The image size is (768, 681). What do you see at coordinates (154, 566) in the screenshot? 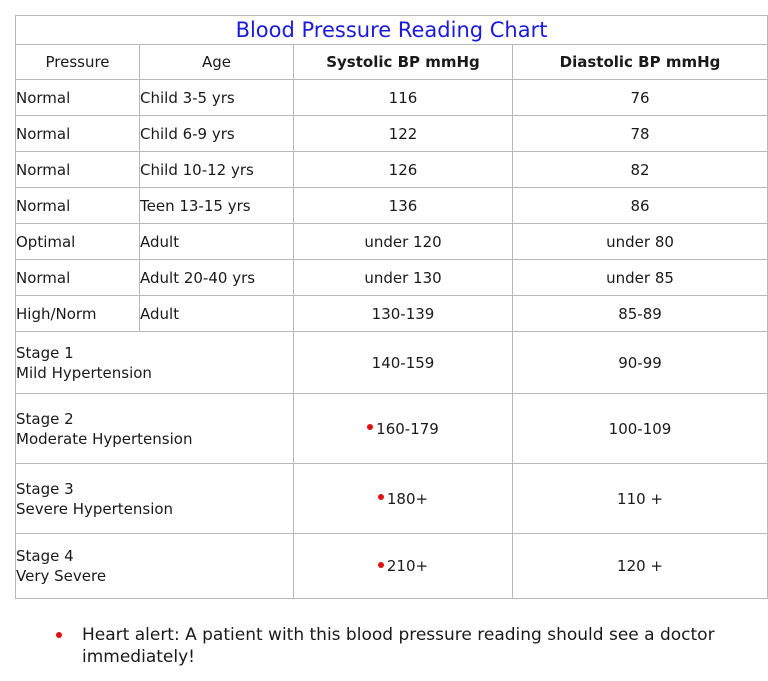
I see `stage-label: Stage 4 Very Severe` at bounding box center [154, 566].